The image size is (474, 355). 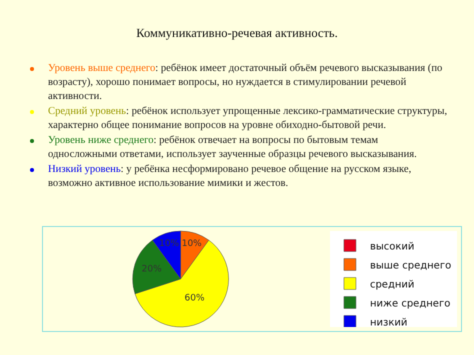 What do you see at coordinates (230, 176) in the screenshot?
I see `text: Низкий уровень: у ребёнка несформировано речевое общение на русском языке, возможно активное использование мимики и жестов.` at bounding box center [230, 176].